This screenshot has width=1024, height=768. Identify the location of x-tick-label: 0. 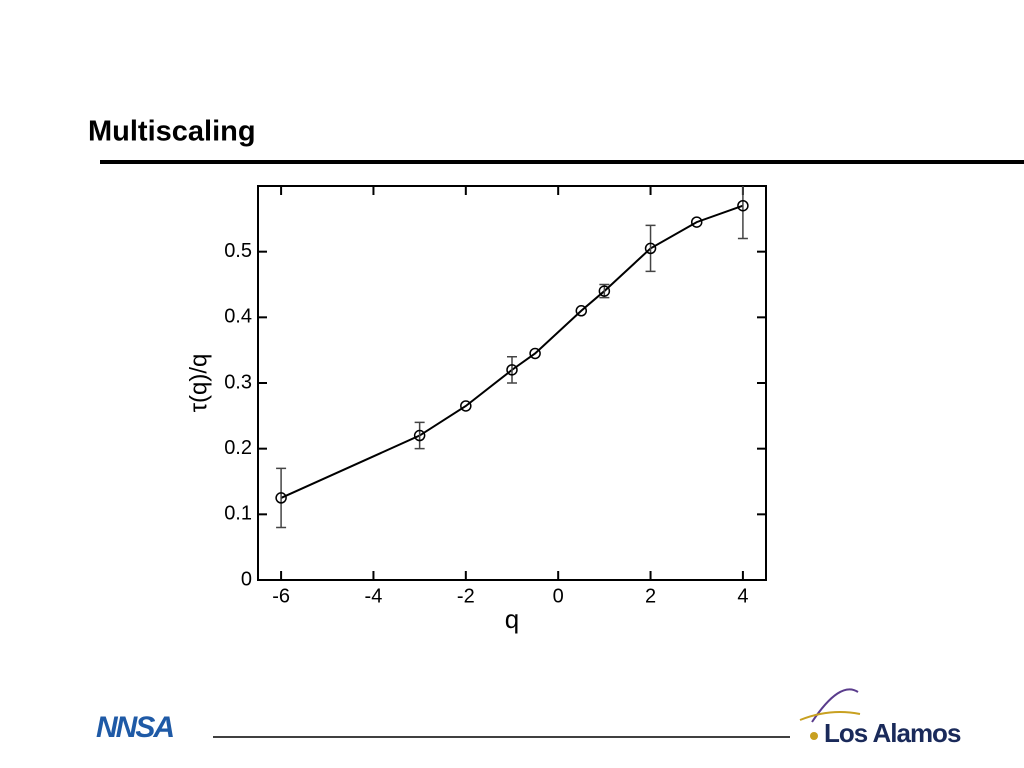
(558, 596).